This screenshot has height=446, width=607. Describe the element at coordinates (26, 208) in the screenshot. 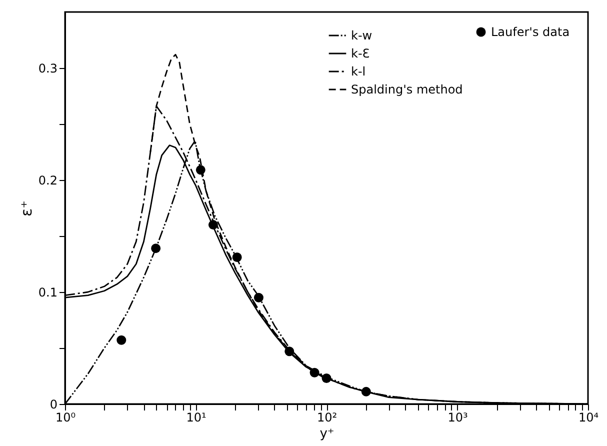

I see `y-axis-title: ε⁺` at that location.